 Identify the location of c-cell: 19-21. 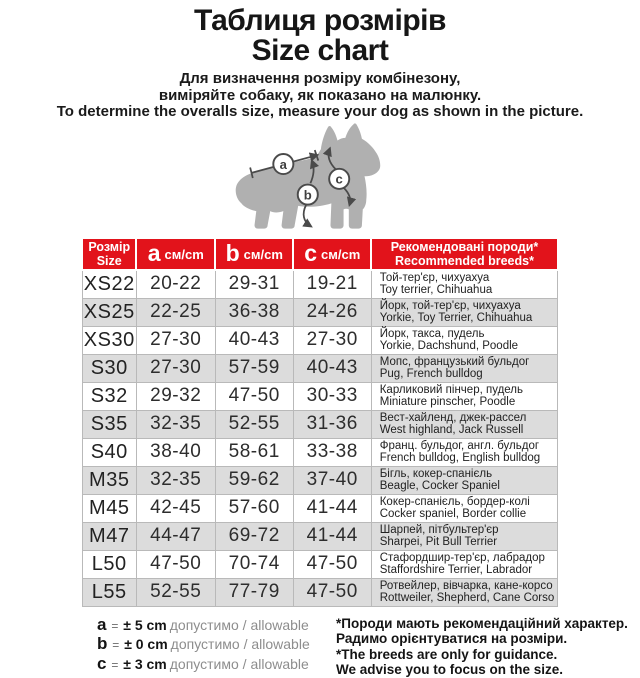
(332, 284).